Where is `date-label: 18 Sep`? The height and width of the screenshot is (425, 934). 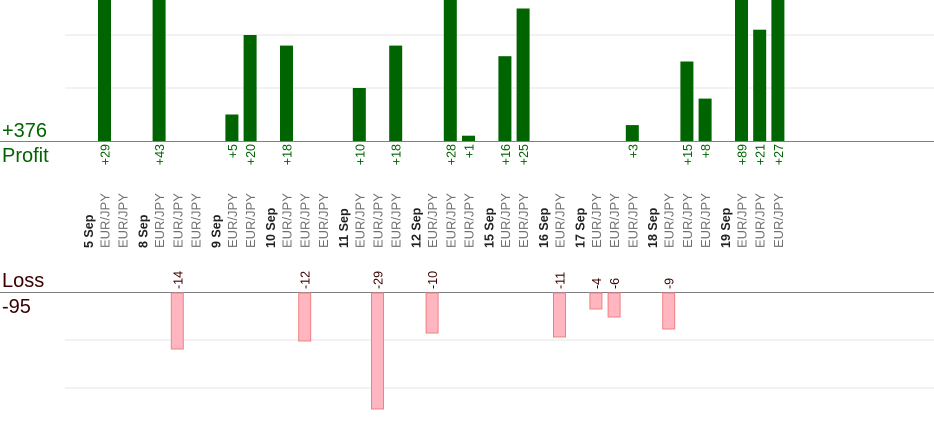 date-label: 18 Sep is located at coordinates (653, 227).